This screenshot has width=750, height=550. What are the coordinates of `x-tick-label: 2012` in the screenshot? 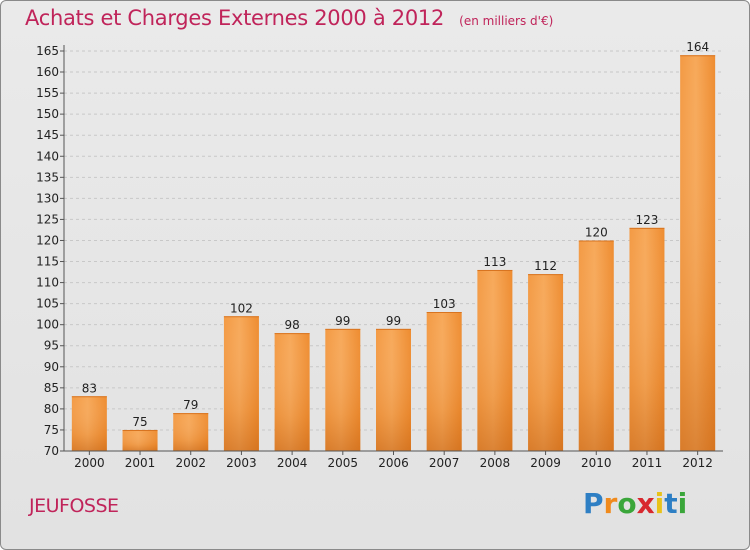 It's located at (697, 463).